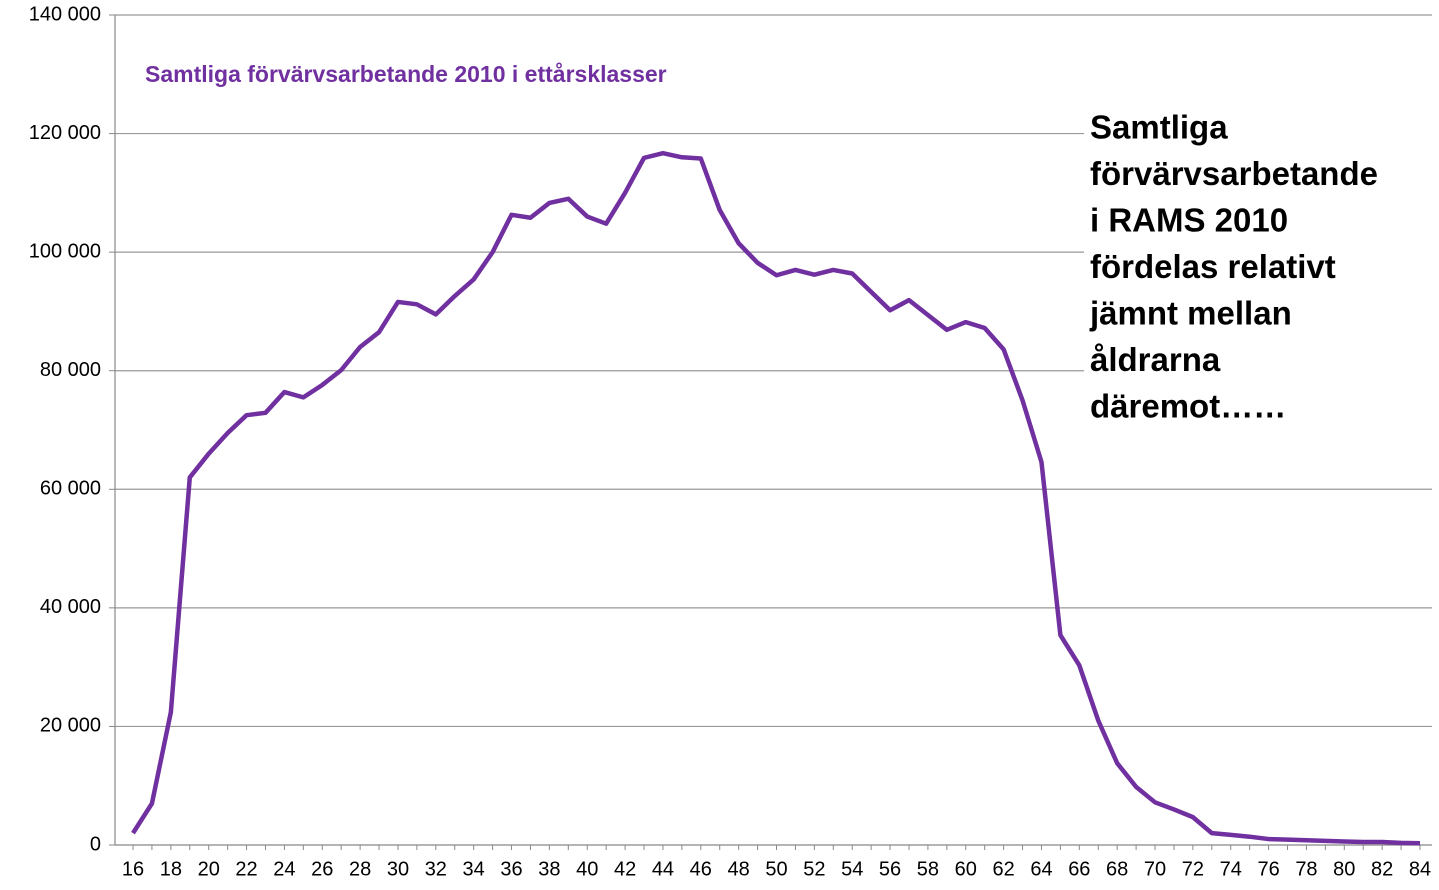 The height and width of the screenshot is (890, 1439). What do you see at coordinates (70, 370) in the screenshot?
I see `y-tick-label: 80 000` at bounding box center [70, 370].